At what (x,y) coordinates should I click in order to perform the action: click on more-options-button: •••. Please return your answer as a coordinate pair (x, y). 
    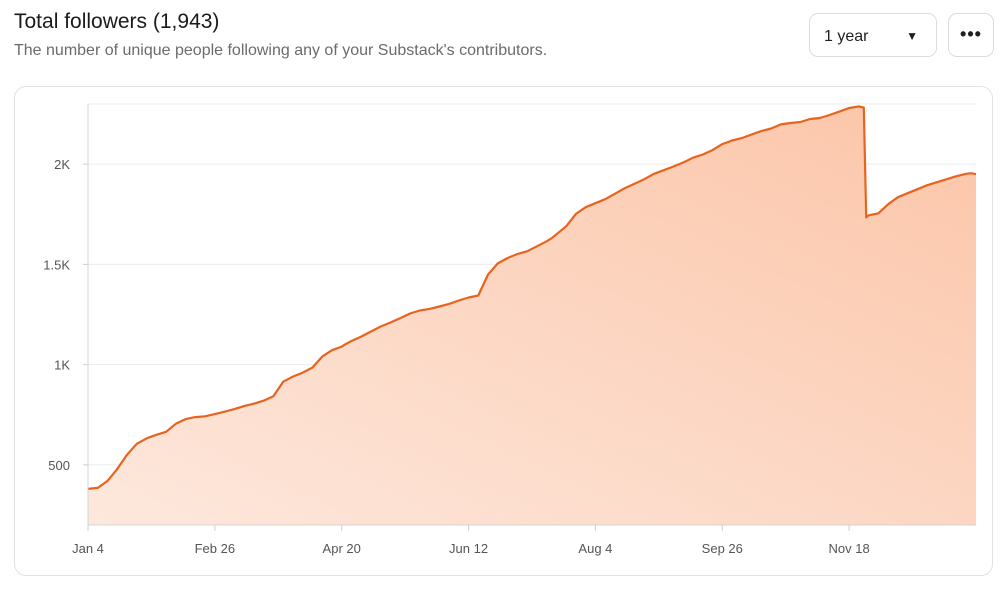
    Looking at the image, I should click on (971, 35).